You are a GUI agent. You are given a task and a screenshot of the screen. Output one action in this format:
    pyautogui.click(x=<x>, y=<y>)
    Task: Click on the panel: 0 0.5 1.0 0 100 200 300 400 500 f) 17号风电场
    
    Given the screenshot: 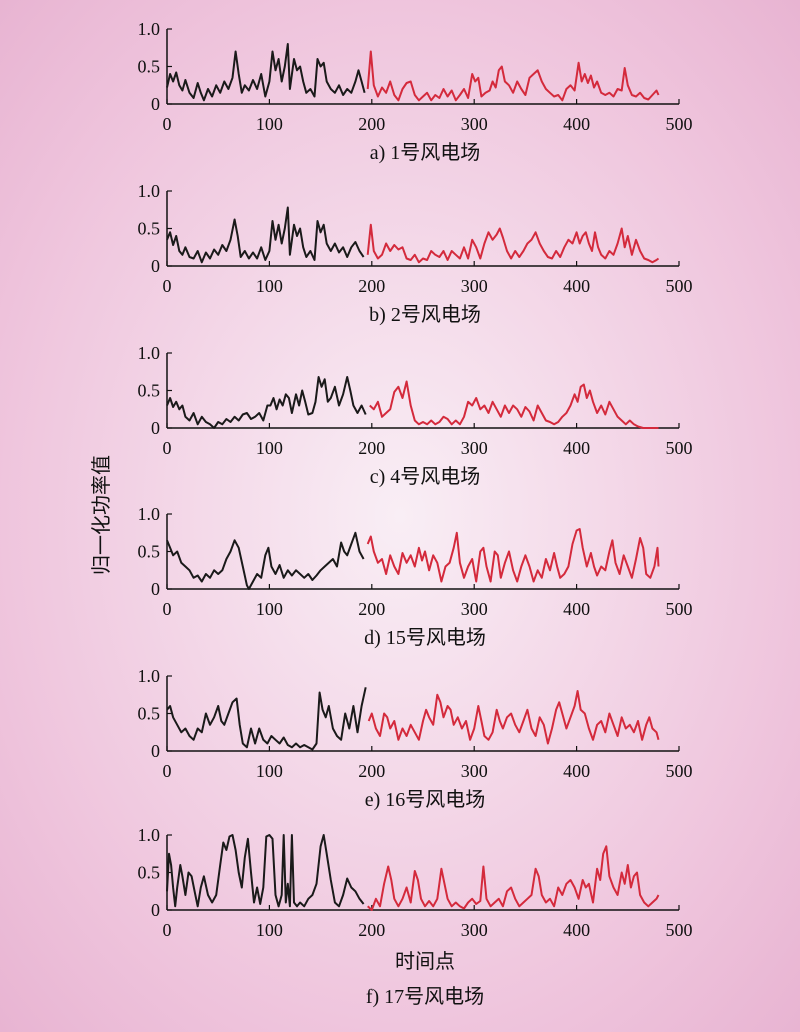 What is the action you would take?
    pyautogui.click(x=415, y=916)
    